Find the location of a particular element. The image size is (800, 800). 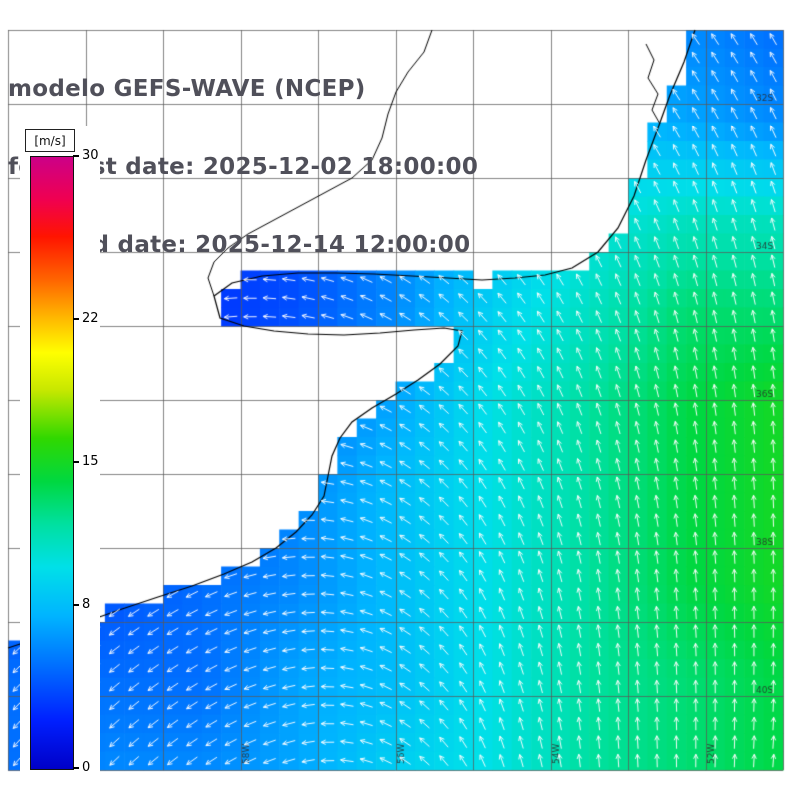

colorbar-units-label: [m/s] is located at coordinates (50, 140).